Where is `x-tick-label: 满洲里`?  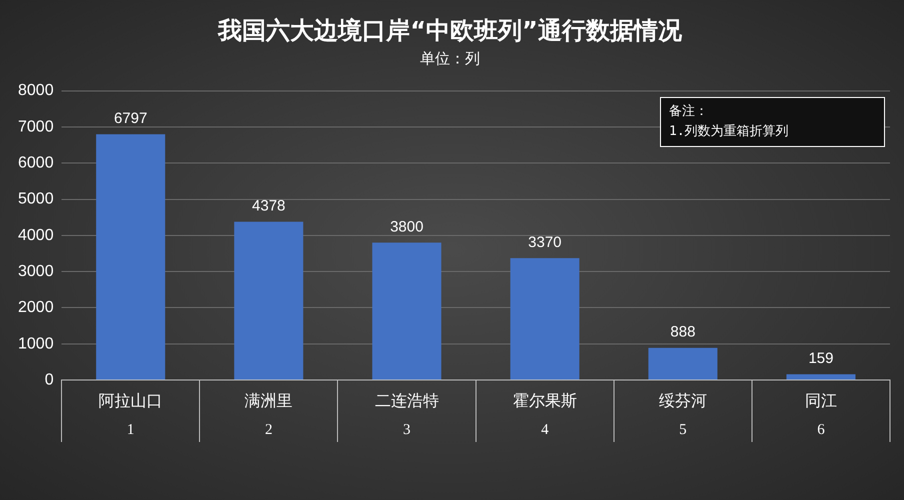
x-tick-label: 满洲里 is located at coordinates (268, 400).